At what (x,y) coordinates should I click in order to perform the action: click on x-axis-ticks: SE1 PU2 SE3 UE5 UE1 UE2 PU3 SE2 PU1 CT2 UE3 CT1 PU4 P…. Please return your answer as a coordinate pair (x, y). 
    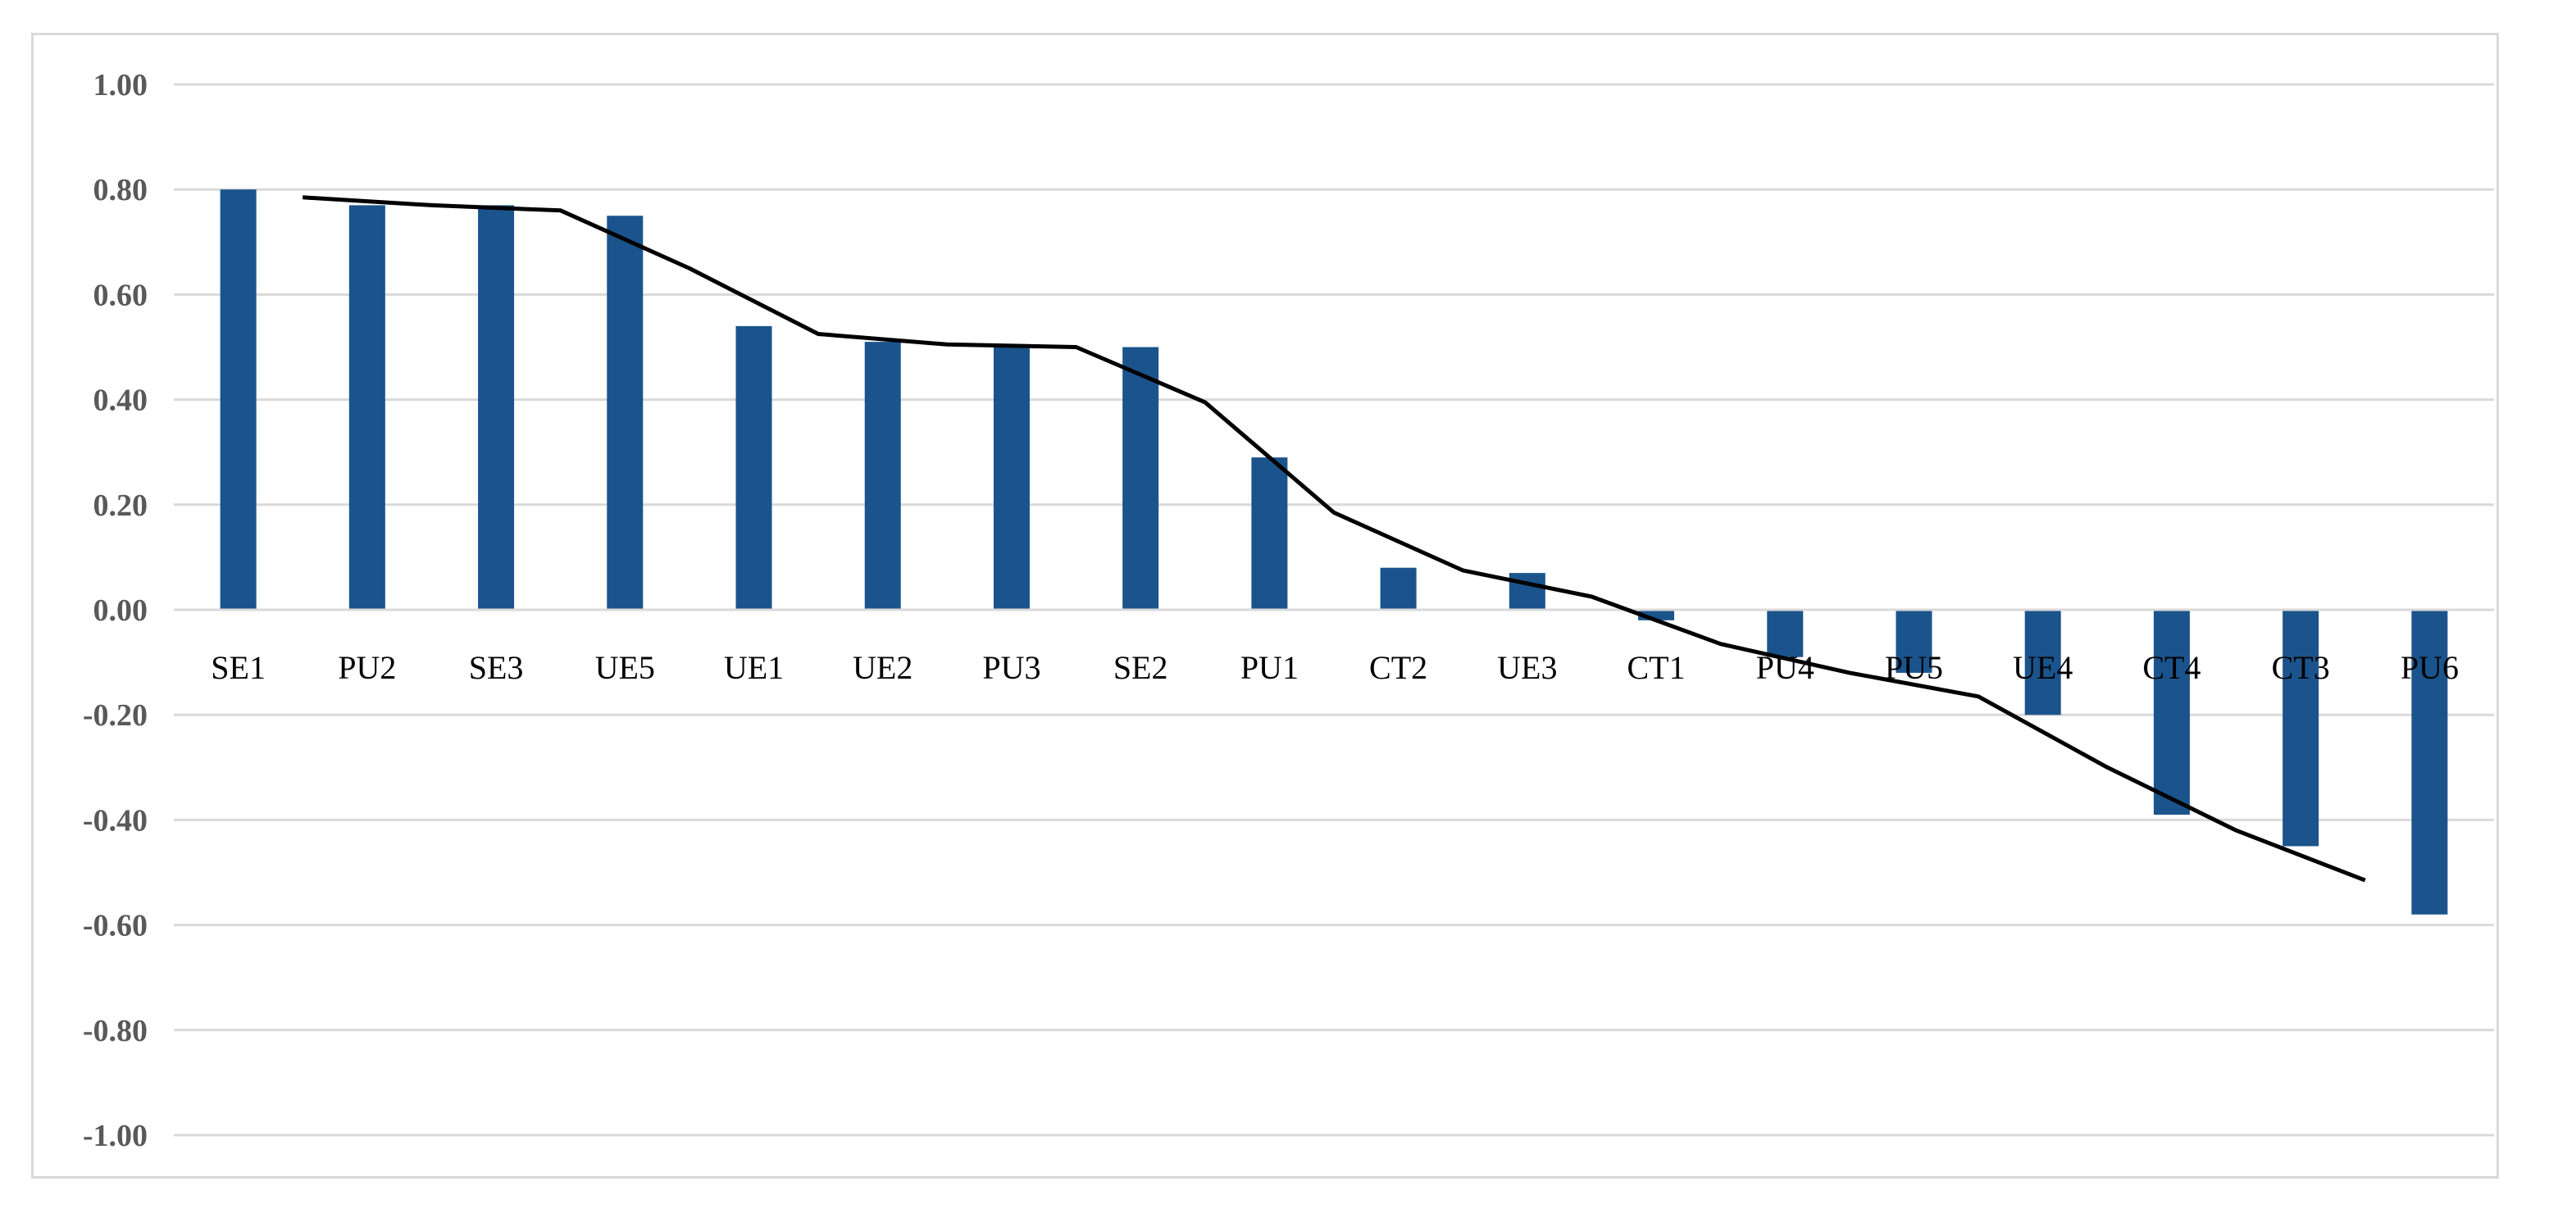
    Looking at the image, I should click on (1335, 667).